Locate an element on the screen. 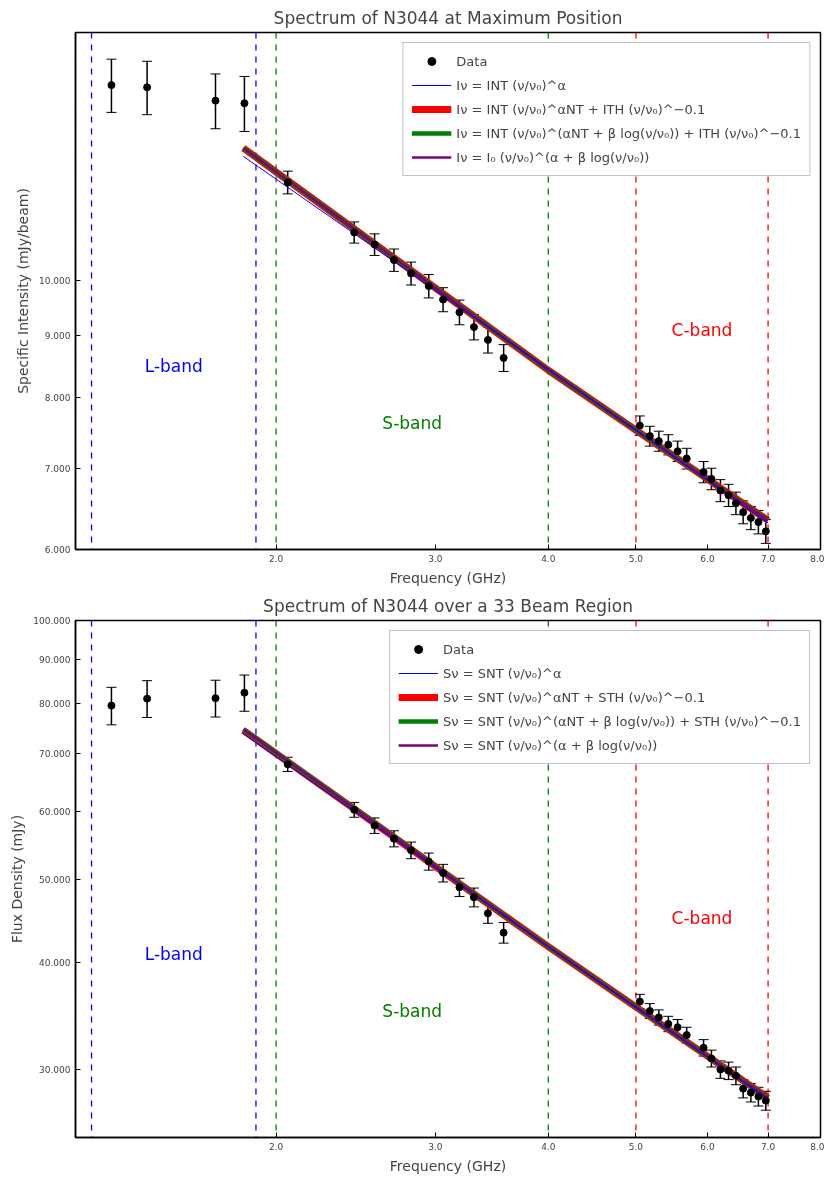  legend-label: Iν = INT (ν/ν₀)^α is located at coordinates (511, 85).